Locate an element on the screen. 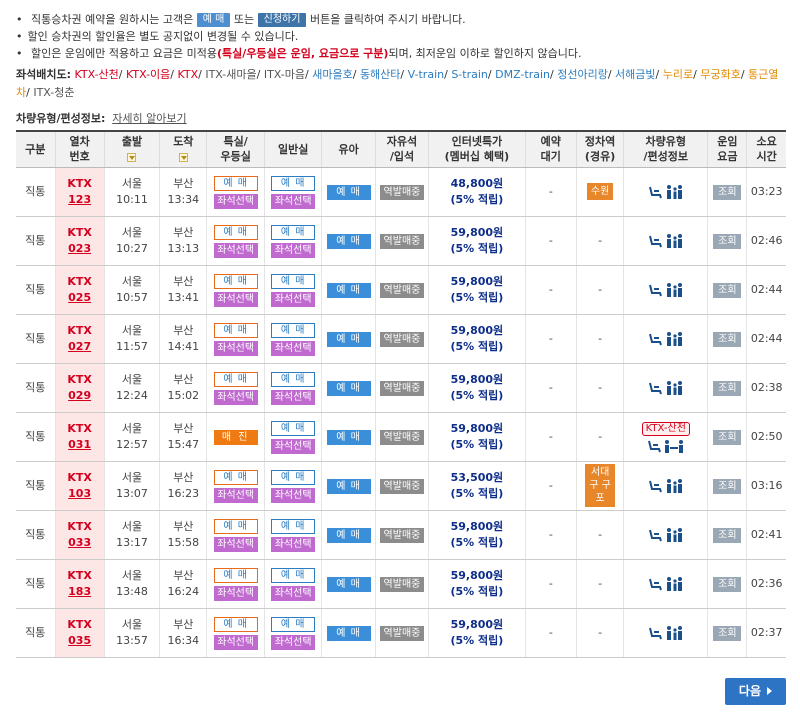 This screenshot has width=800, height=727. train-number-link: 123 is located at coordinates (80, 199).